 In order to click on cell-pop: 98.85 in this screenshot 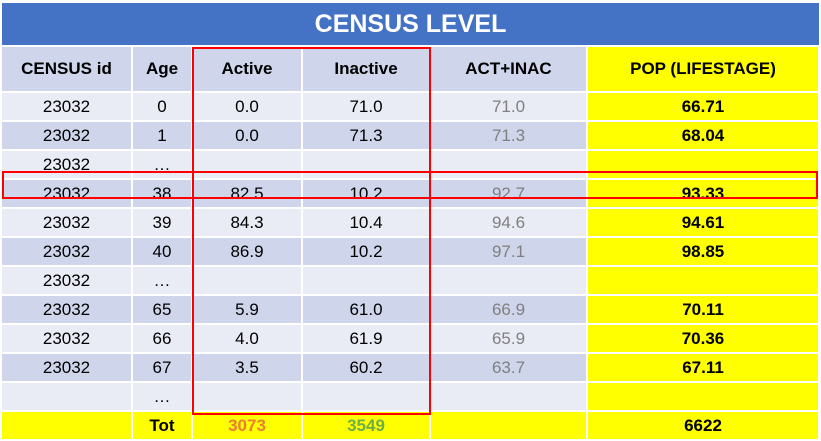, I will do `click(703, 252)`.